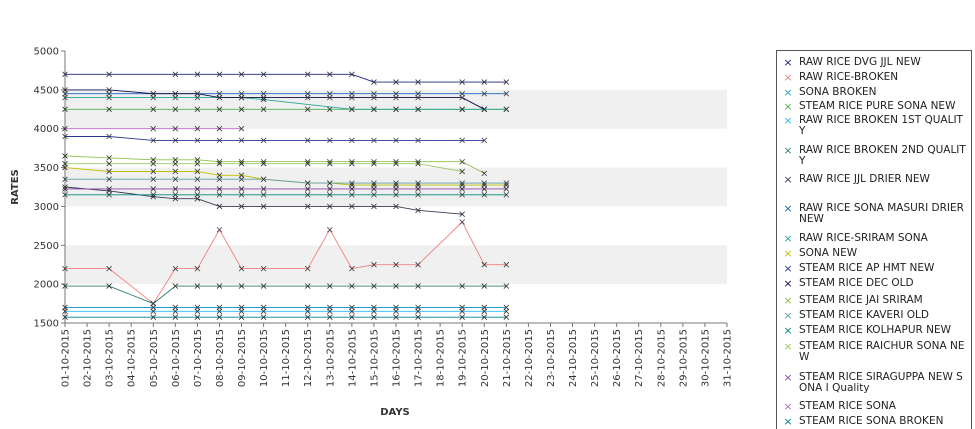 The width and height of the screenshot is (975, 429). I want to click on x-tick-label: 30-10-2015, so click(705, 358).